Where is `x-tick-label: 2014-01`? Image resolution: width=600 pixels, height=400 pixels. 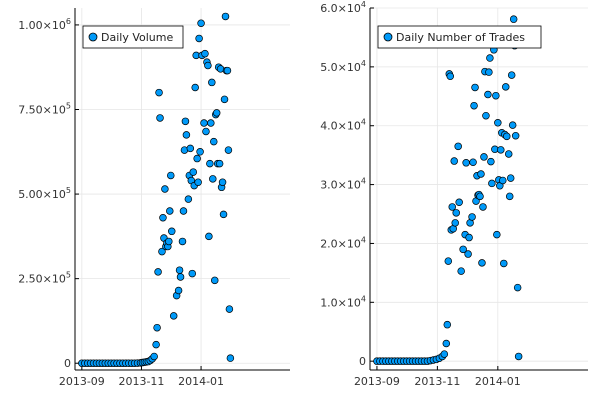
x-tick-label: 2014-01 is located at coordinates (201, 381).